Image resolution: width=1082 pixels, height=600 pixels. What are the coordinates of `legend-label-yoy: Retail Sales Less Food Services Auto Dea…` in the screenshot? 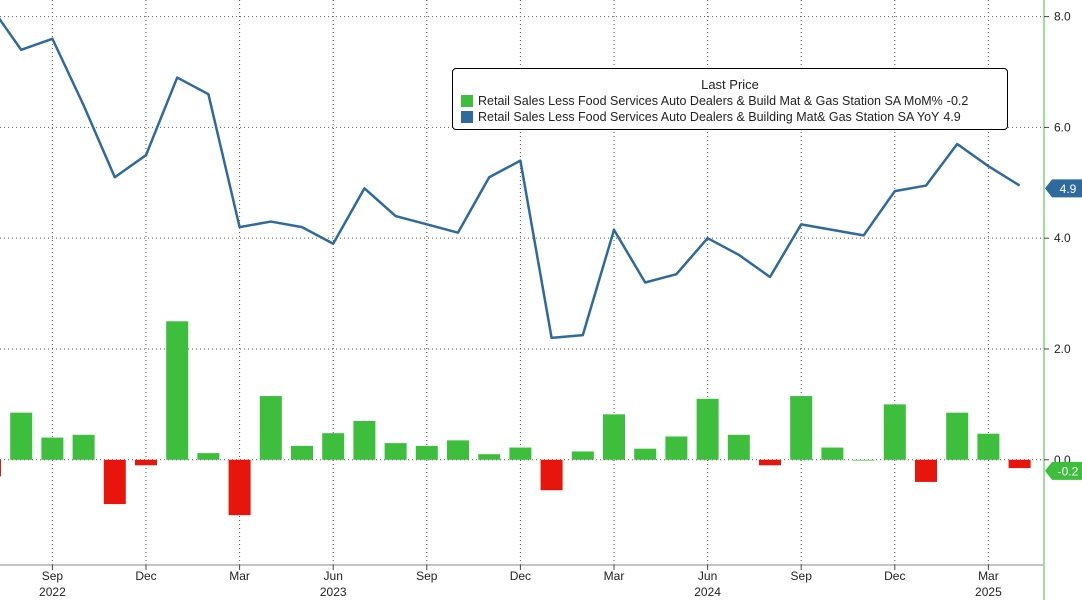 It's located at (709, 117).